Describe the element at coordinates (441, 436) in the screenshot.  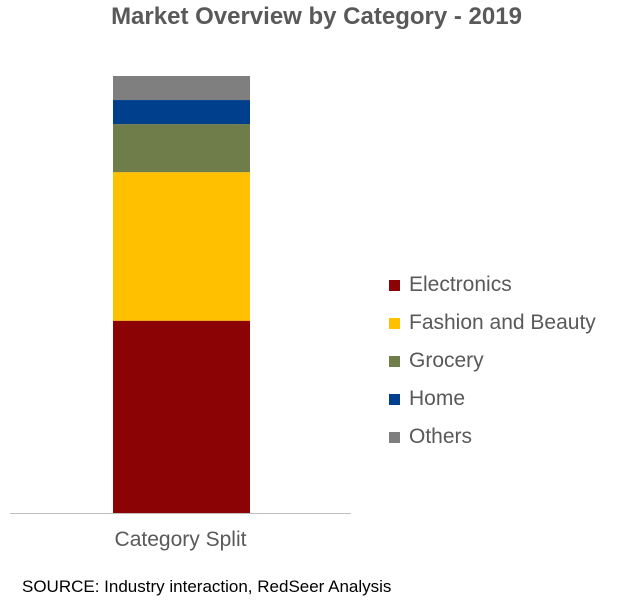
I see `legend-label-others: Others` at that location.